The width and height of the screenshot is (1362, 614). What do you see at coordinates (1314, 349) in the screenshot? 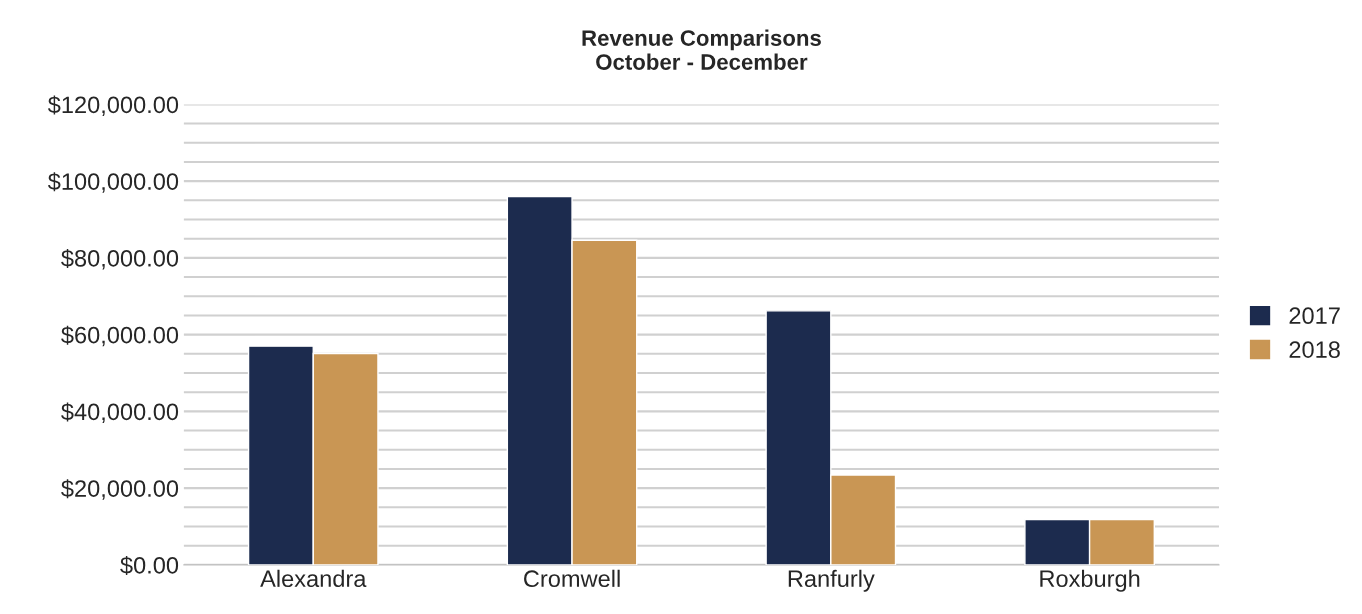
I see `legend-label: 2018` at bounding box center [1314, 349].